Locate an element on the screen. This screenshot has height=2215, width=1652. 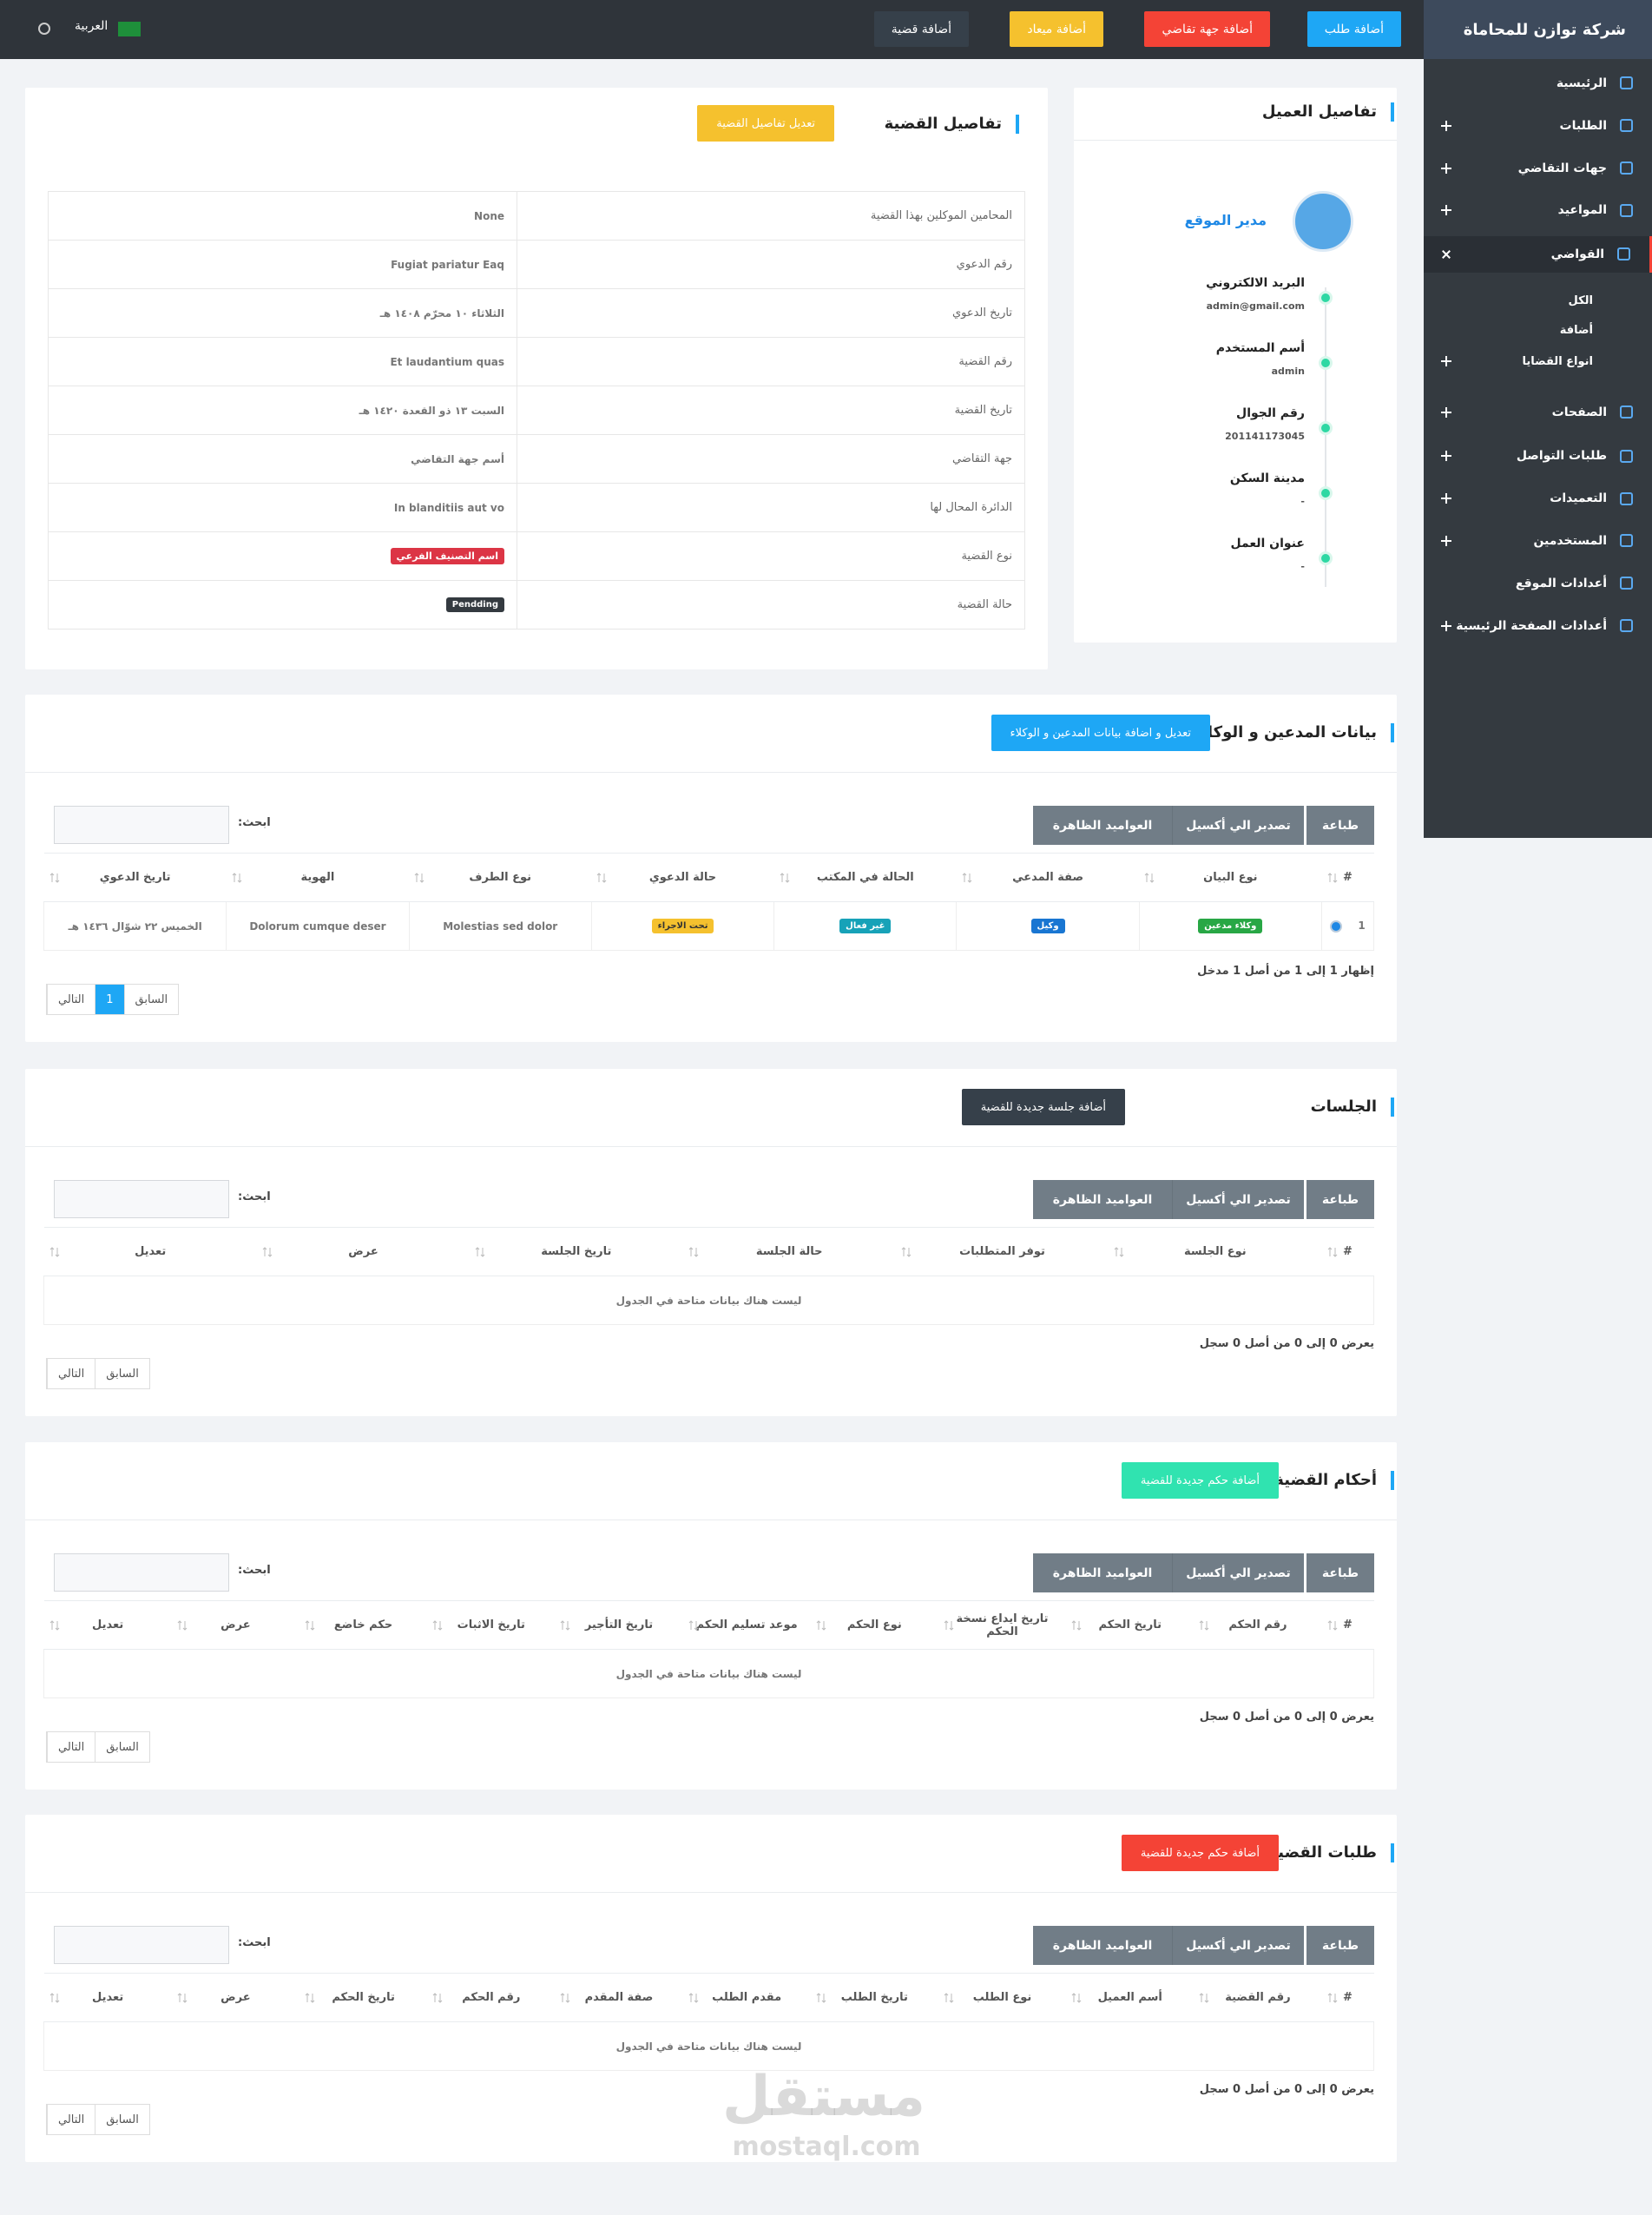
top-button: أضافة جهة تقاضي is located at coordinates (1207, 29).